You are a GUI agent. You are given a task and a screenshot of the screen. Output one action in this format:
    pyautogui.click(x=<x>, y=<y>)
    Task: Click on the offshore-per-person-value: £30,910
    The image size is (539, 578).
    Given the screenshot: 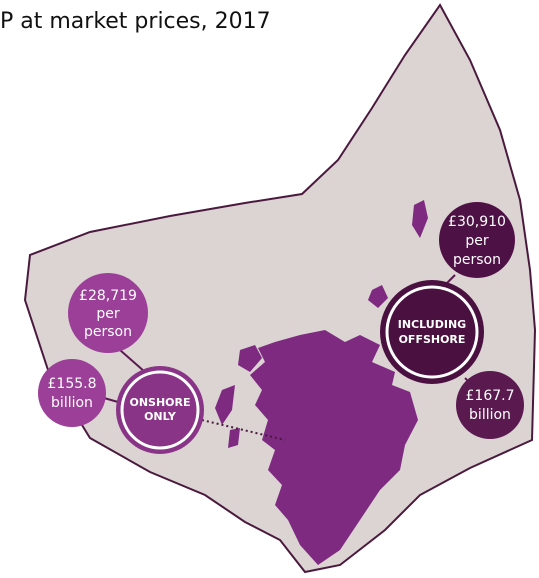 What is the action you would take?
    pyautogui.click(x=477, y=222)
    